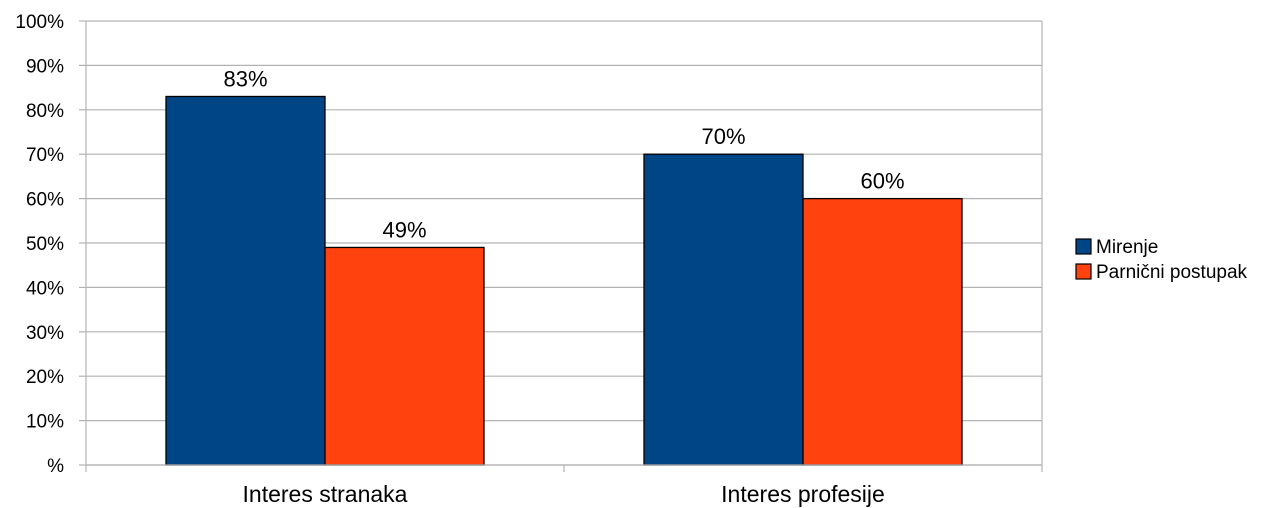 This screenshot has height=508, width=1272. Describe the element at coordinates (45, 422) in the screenshot. I see `y-tick-label: 10%` at that location.